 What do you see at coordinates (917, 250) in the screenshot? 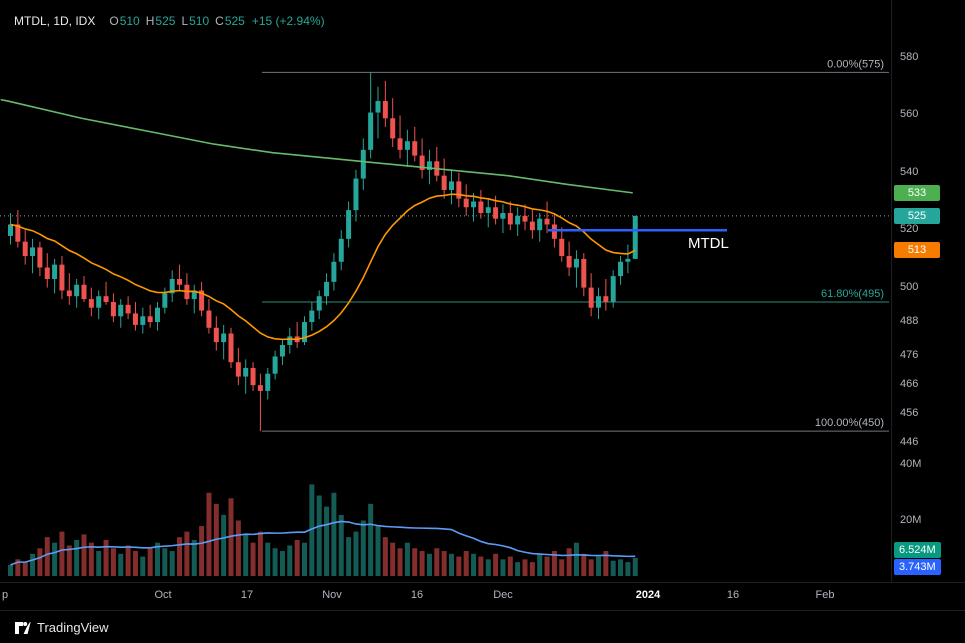
I see `price-badge: 513` at bounding box center [917, 250].